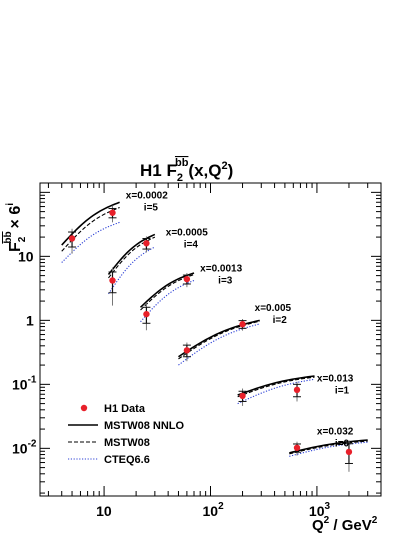 This screenshot has height=537, width=415. What do you see at coordinates (127, 443) in the screenshot?
I see `legend-label-mstw: MSTW08` at bounding box center [127, 443].